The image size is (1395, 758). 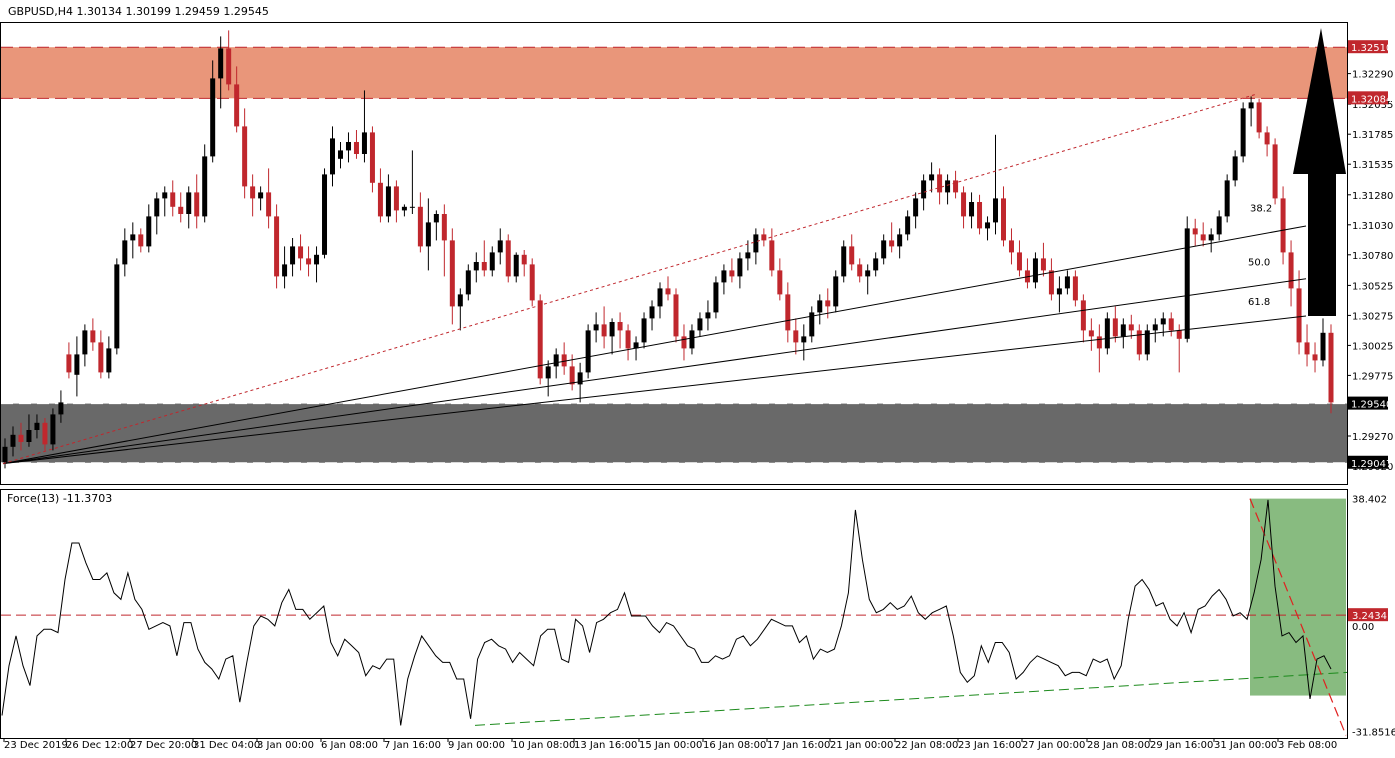 I want to click on y-tick-label: 1.29270, so click(x=1372, y=437).